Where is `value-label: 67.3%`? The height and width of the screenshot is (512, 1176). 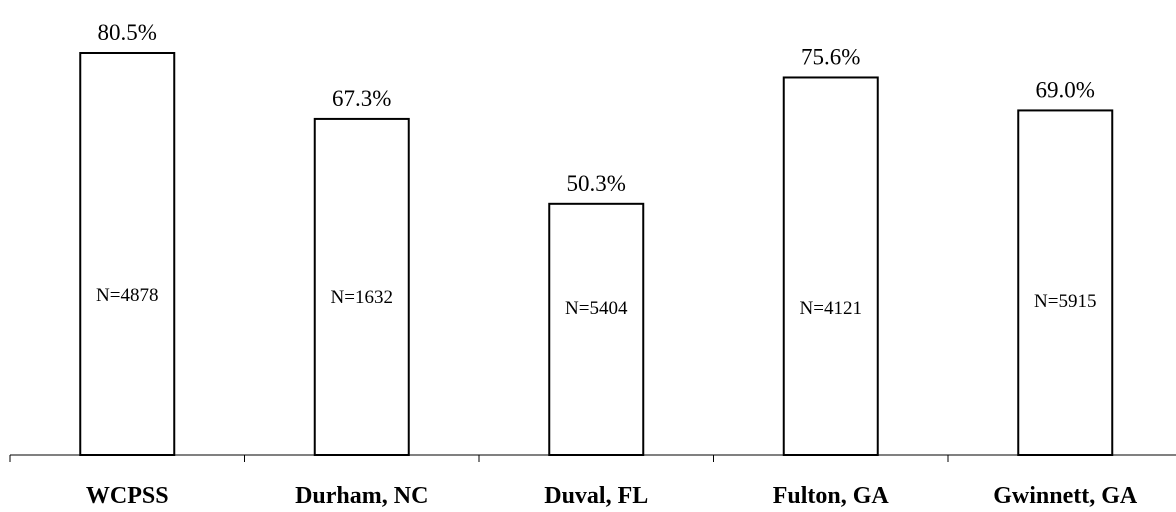
value-label: 67.3% is located at coordinates (361, 98).